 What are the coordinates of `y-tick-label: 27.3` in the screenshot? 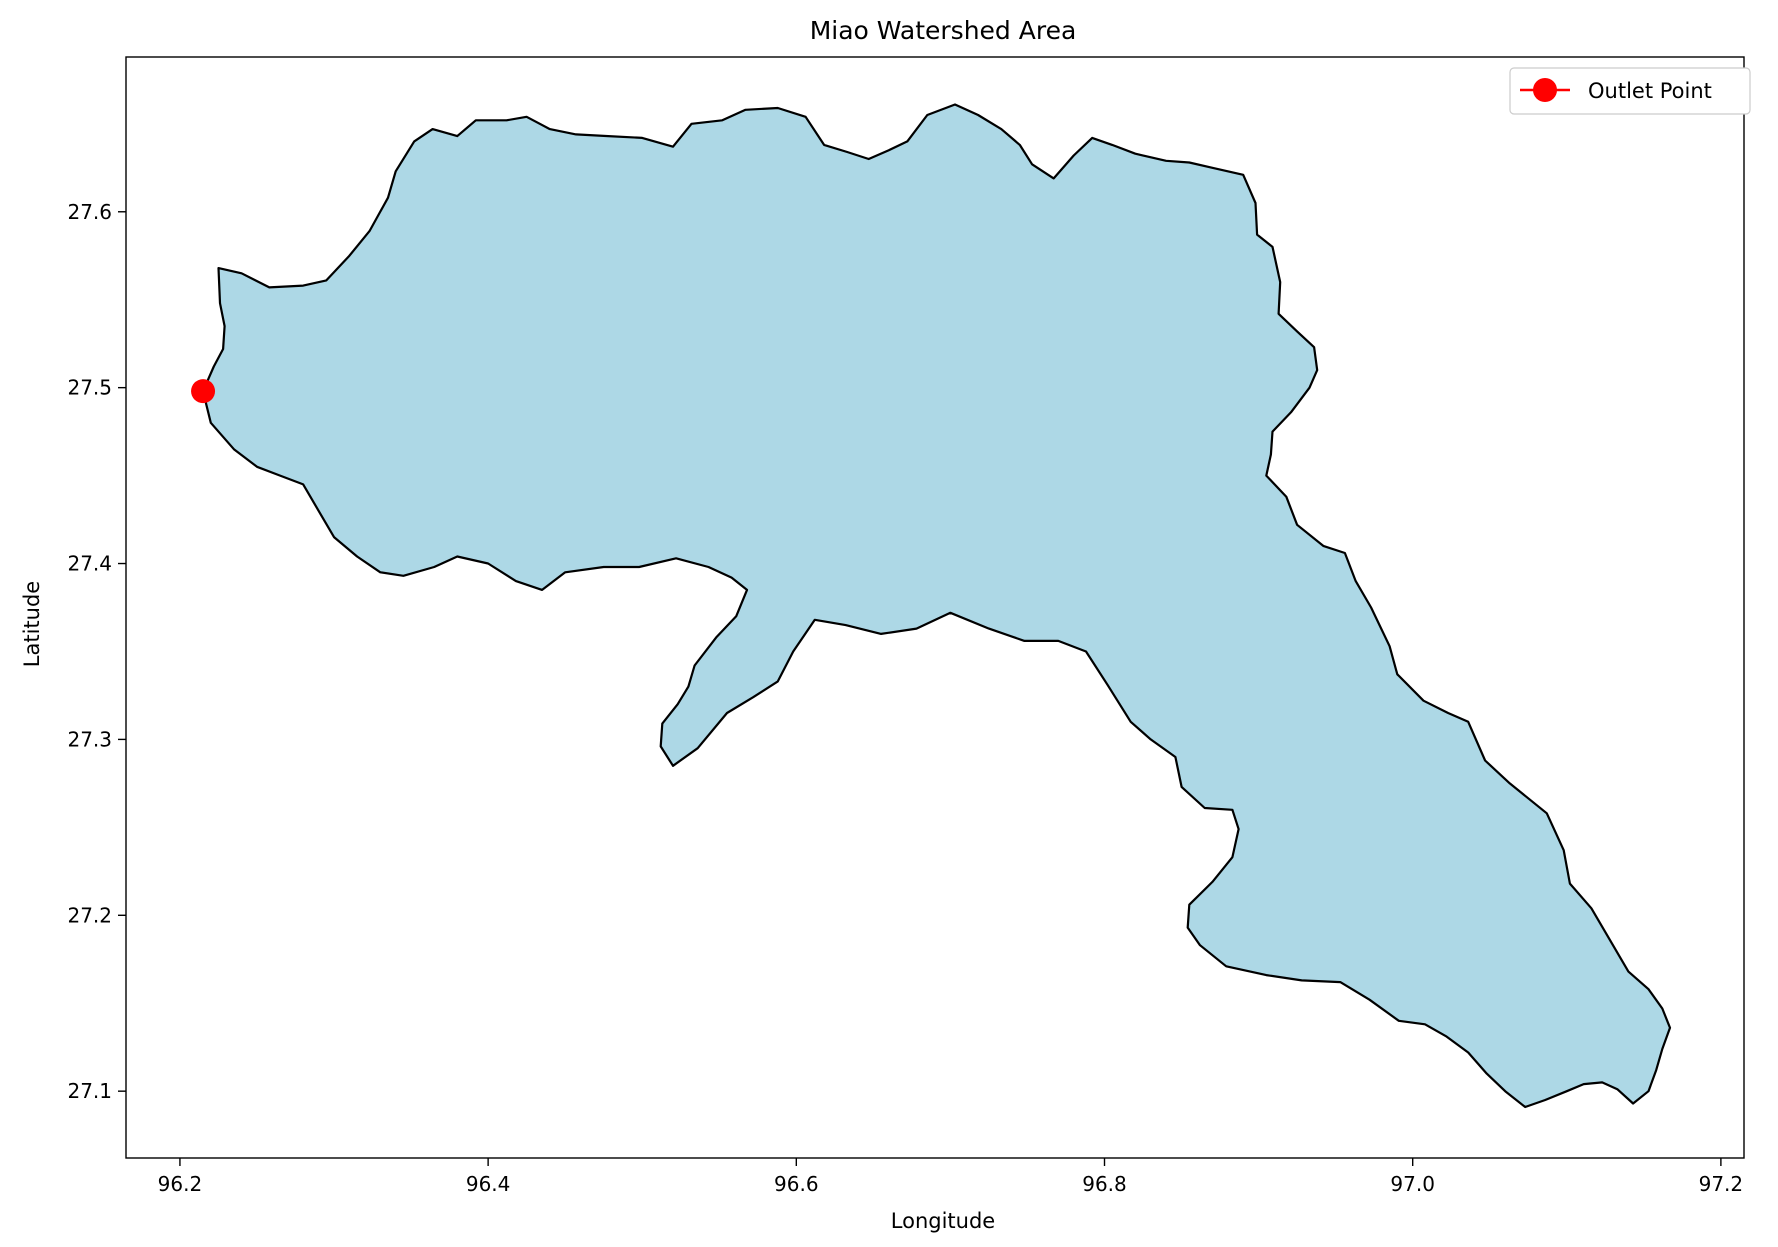 It's located at (89, 739).